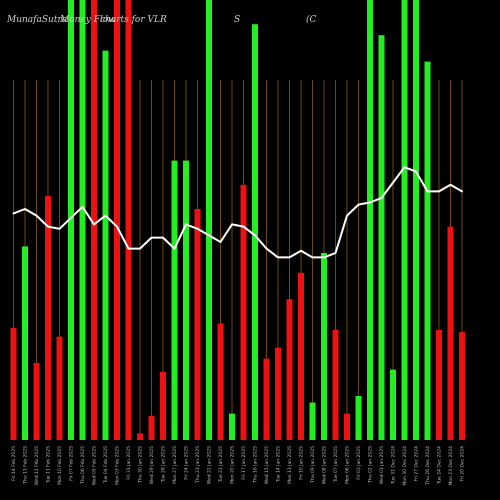  What do you see at coordinates (371, 465) in the screenshot?
I see `date-tick-label: Thu 02 Jan 2025` at bounding box center [371, 465].